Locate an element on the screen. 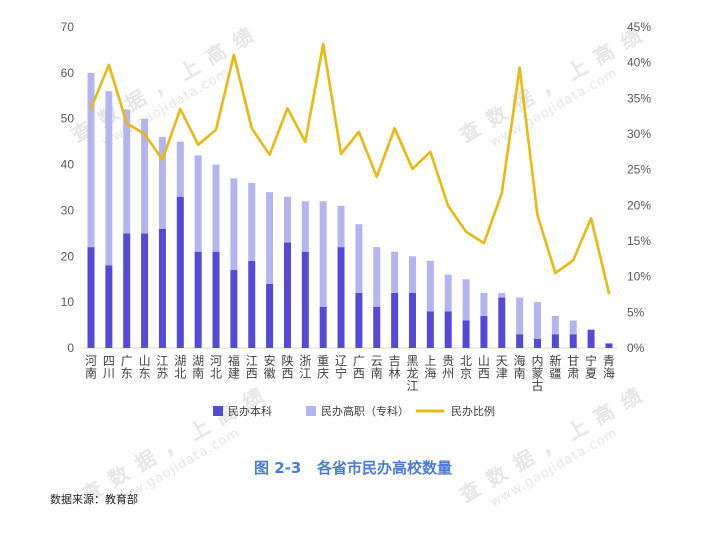 The width and height of the screenshot is (706, 533). legend-label-private-vocational: 民办高职（专科） is located at coordinates (365, 411).